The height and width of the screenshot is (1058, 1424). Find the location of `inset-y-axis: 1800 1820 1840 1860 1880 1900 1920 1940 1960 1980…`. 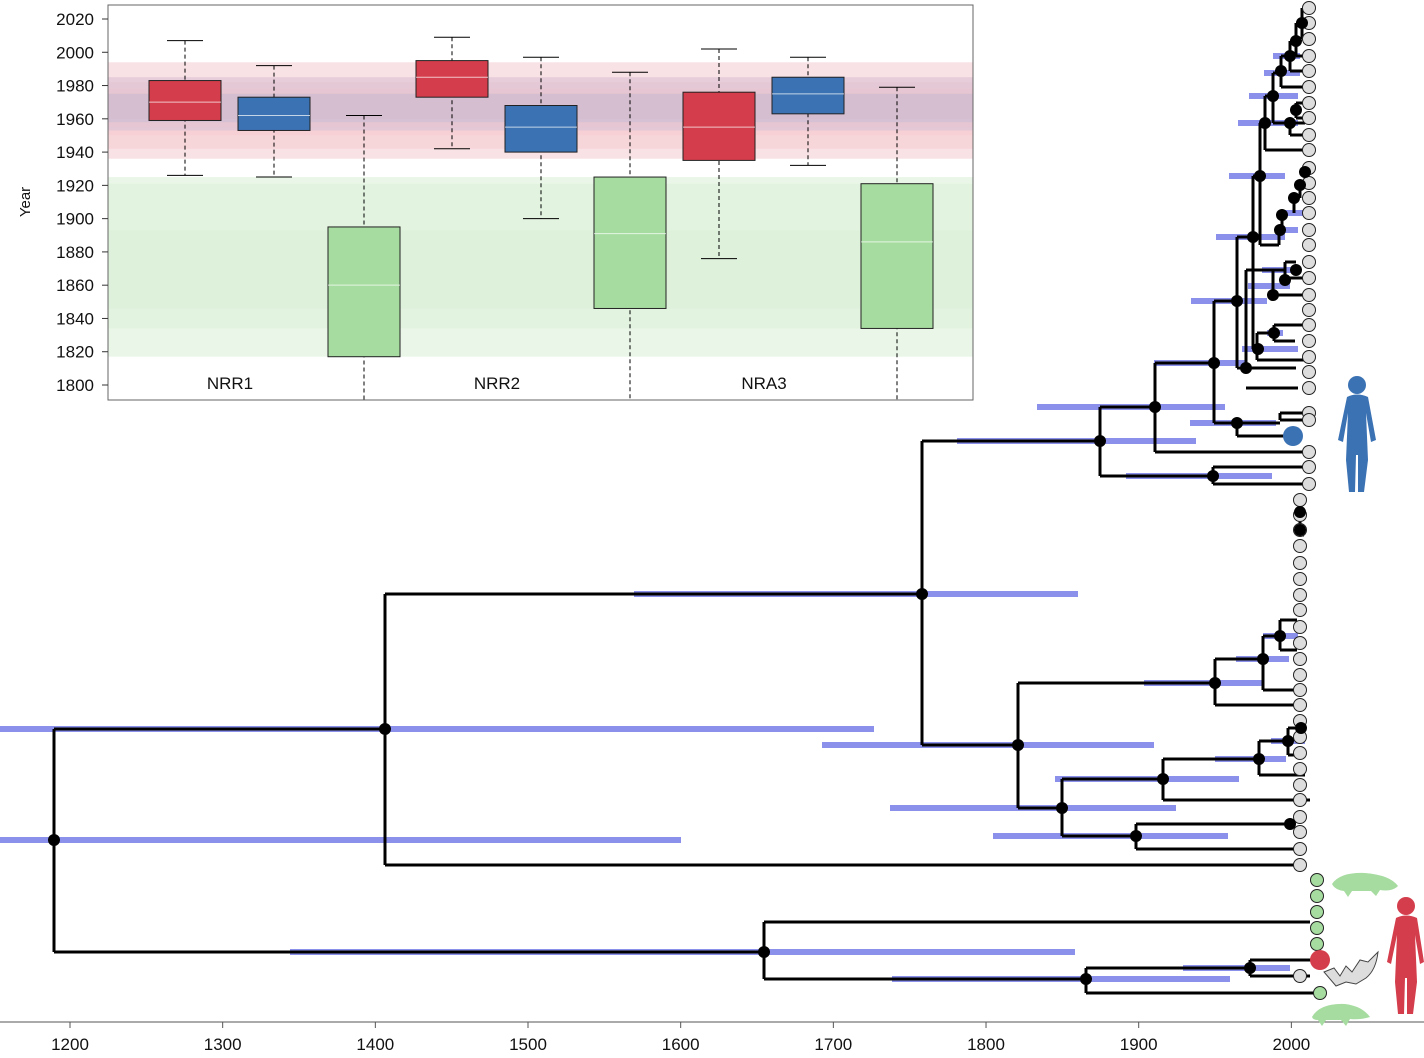

inset-y-axis: 1800 1820 1840 1860 1880 1900 1920 1940 1960 1980… is located at coordinates (82, 202).